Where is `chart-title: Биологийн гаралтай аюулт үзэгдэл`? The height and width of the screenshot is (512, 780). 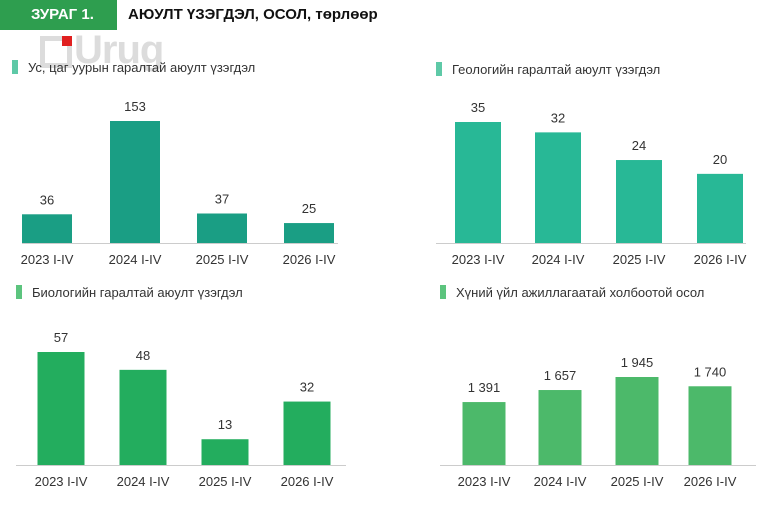
chart-title: Биологийн гаралтай аюулт үзэгдэл is located at coordinates (129, 293).